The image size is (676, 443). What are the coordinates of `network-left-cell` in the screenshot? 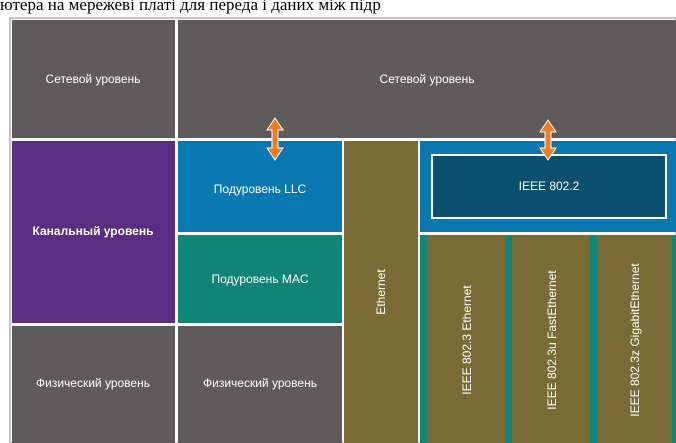 It's located at (93, 79).